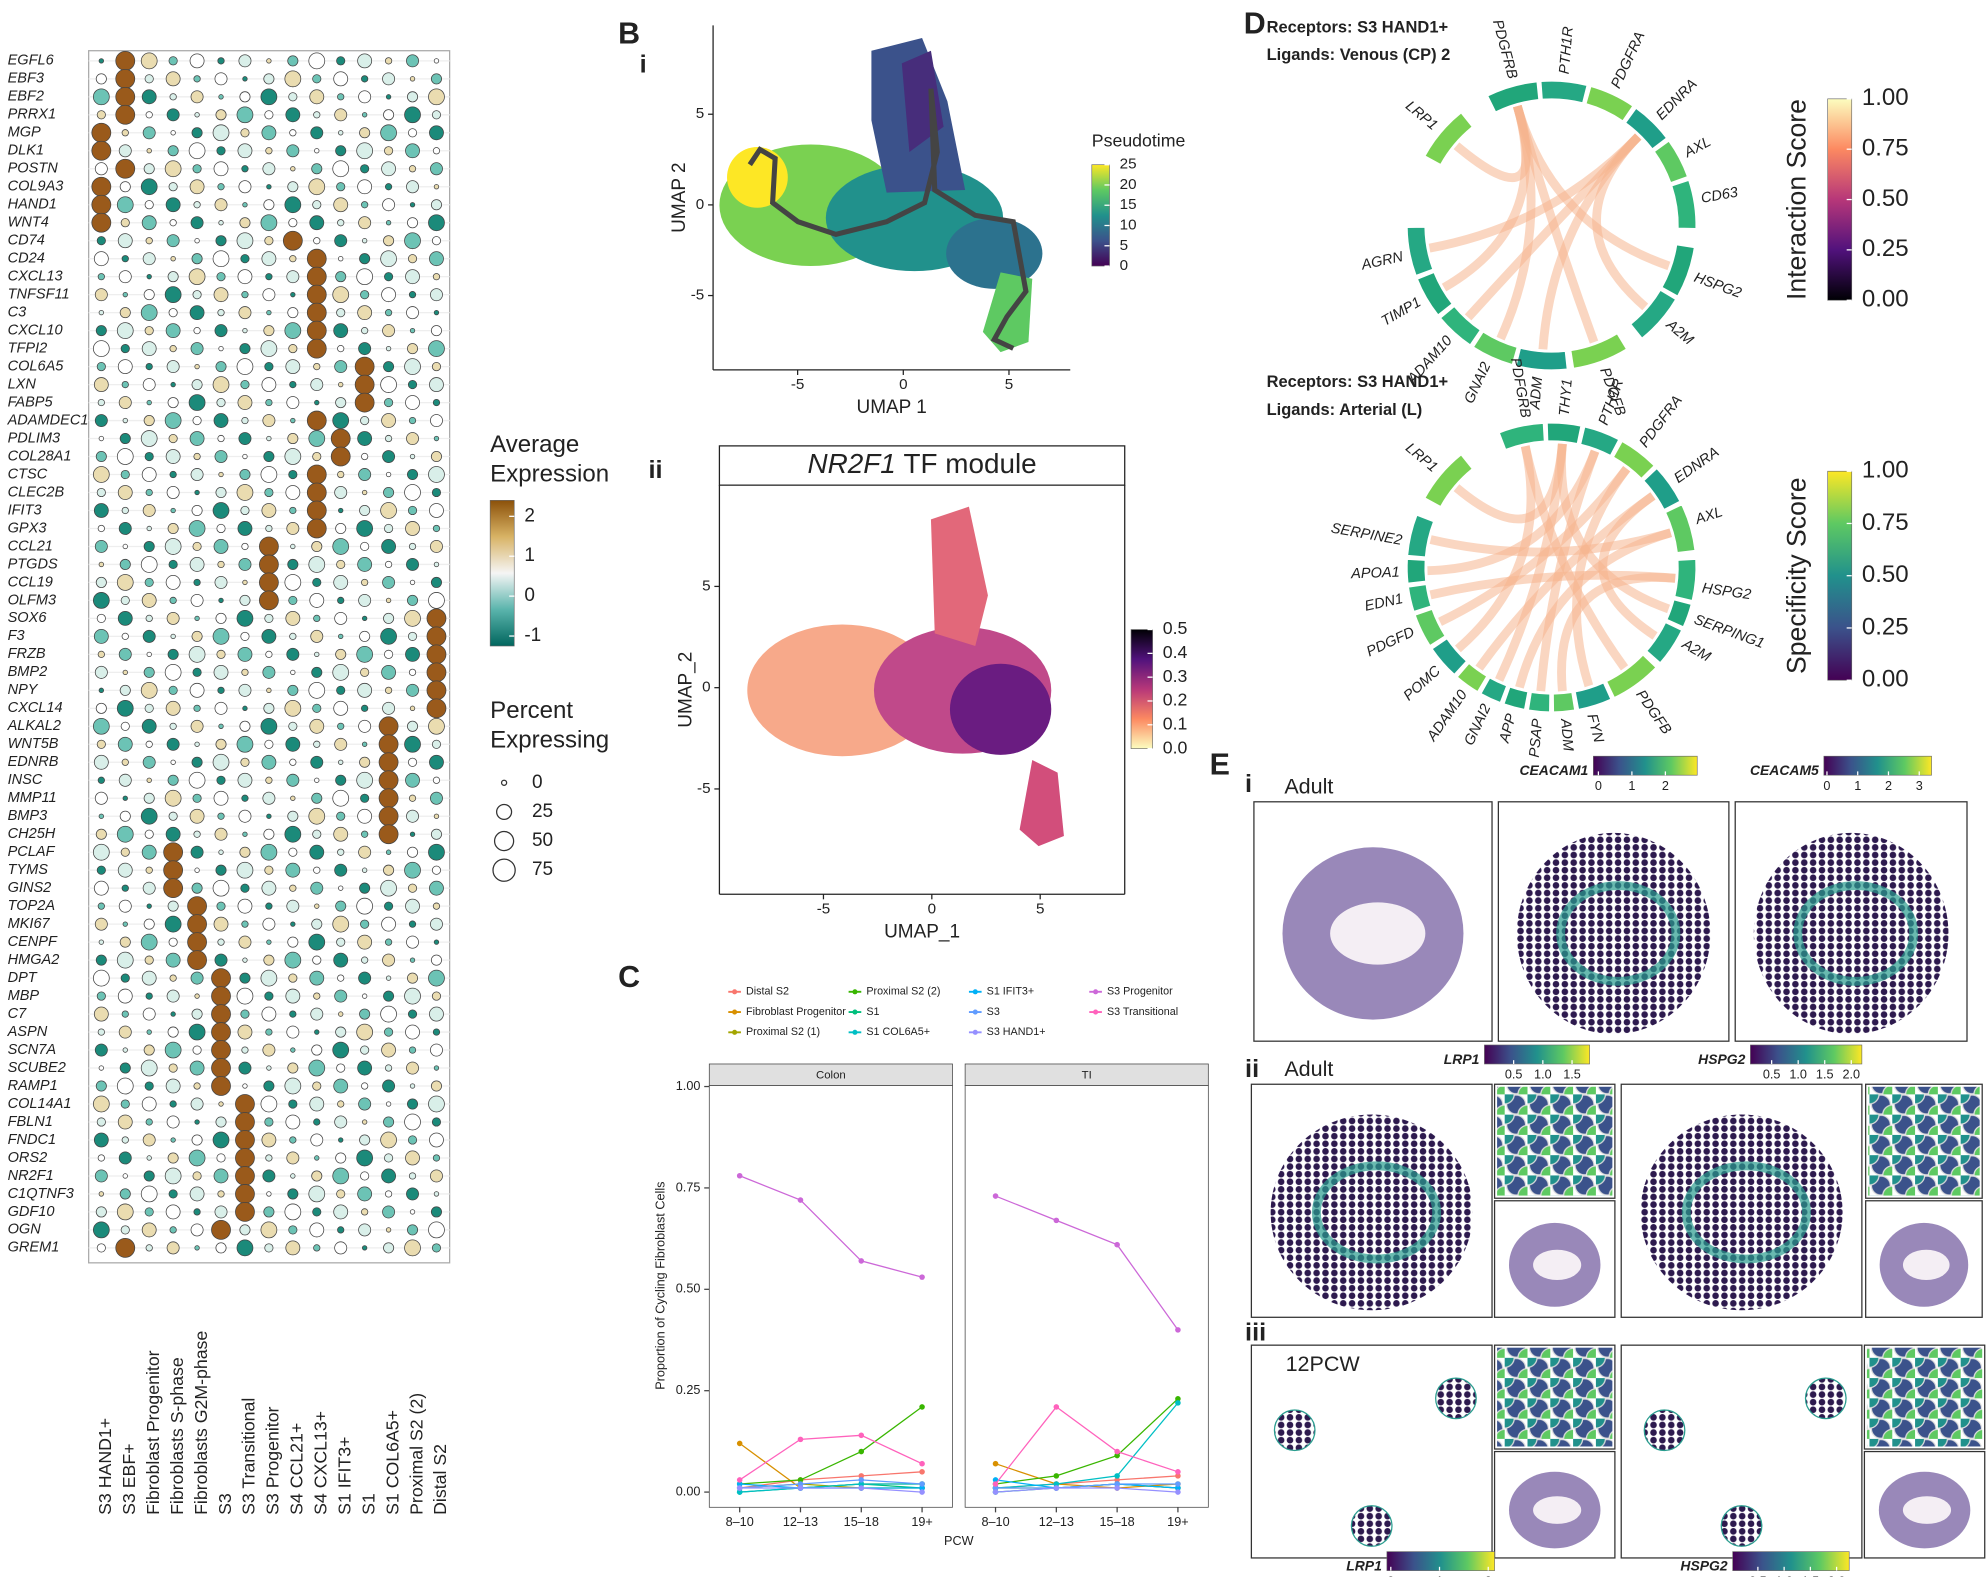 The width and height of the screenshot is (1986, 1577). What do you see at coordinates (1851, 933) in the screenshot?
I see `spot-tissue` at bounding box center [1851, 933].